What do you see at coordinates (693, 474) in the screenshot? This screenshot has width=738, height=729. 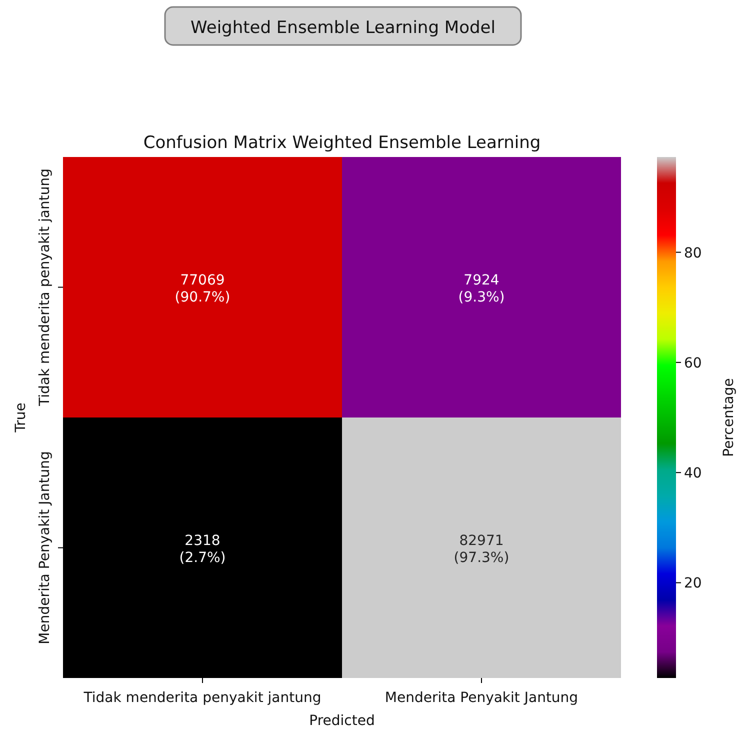 I see `color-bar-label: 40` at bounding box center [693, 474].